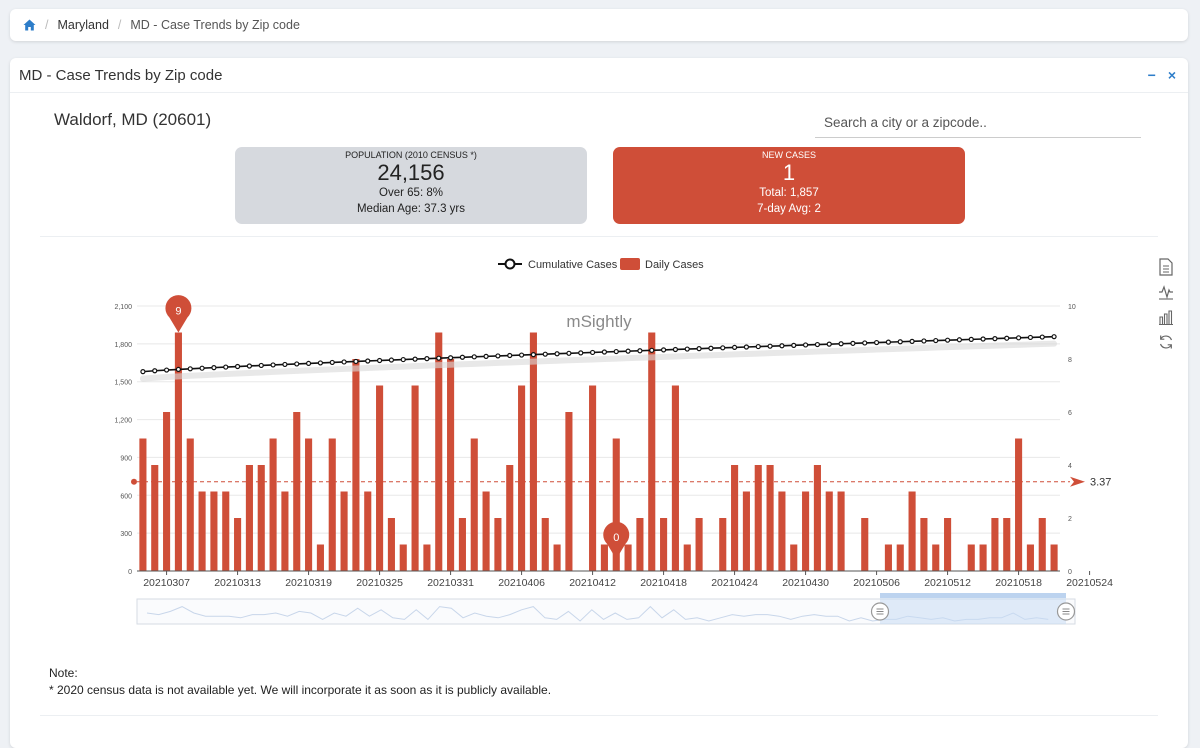 The height and width of the screenshot is (748, 1200). What do you see at coordinates (1089, 583) in the screenshot?
I see `x-axis-tick-label: 20210524` at bounding box center [1089, 583].